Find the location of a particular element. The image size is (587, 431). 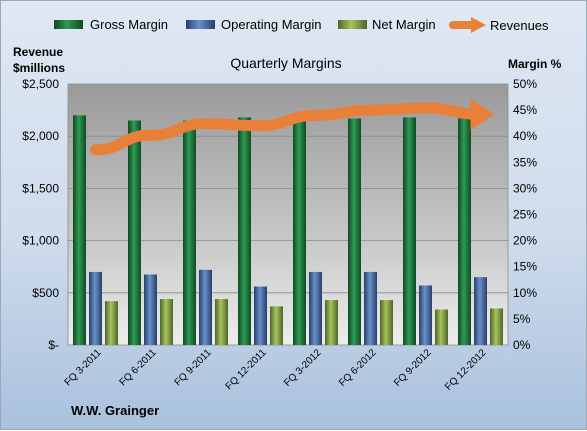

right-tick-50: 50% is located at coordinates (525, 84).